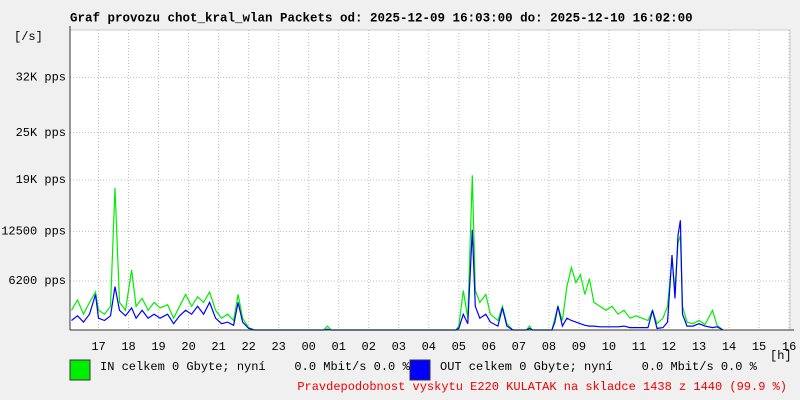 The width and height of the screenshot is (800, 400). I want to click on x-tick-label: 22, so click(248, 347).